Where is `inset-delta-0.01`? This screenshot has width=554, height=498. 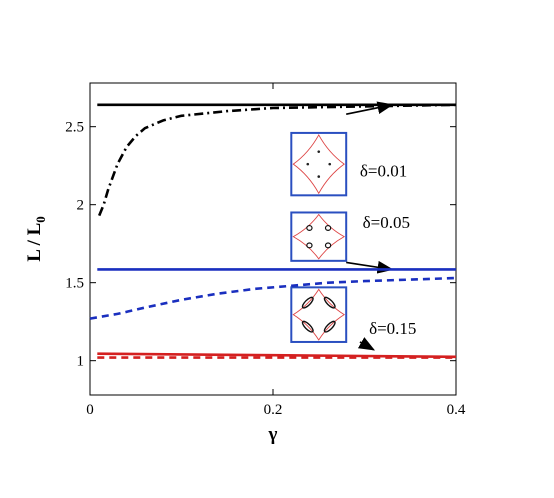
inset-delta-0.01 is located at coordinates (342, 149).